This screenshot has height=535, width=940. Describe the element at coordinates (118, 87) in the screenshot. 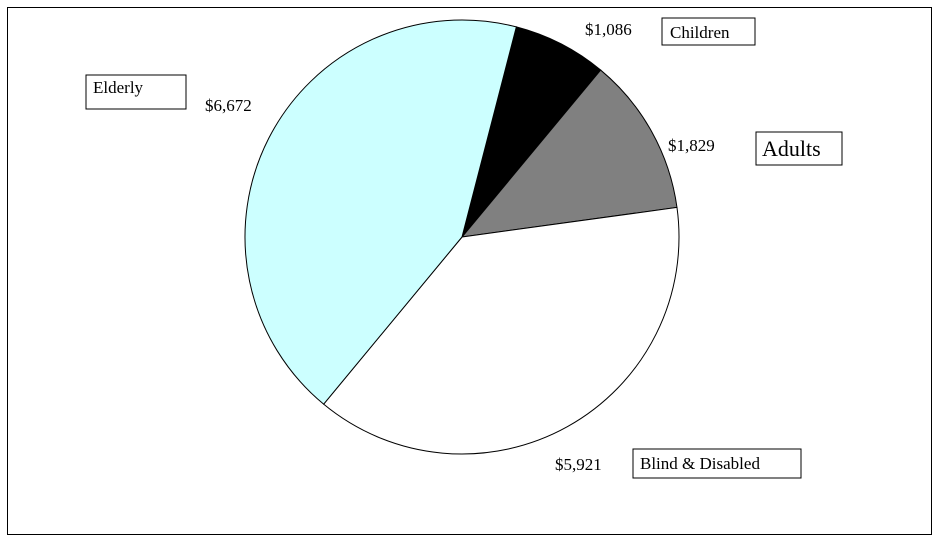

I see `category-label-elderly: Elderly` at that location.